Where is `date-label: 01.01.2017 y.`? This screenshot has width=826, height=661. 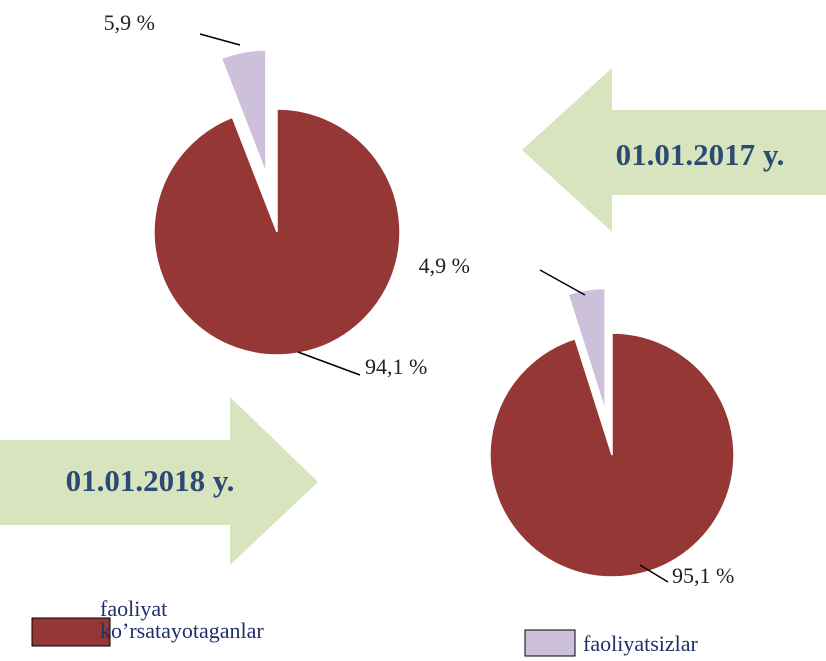 date-label: 01.01.2017 y. is located at coordinates (700, 154).